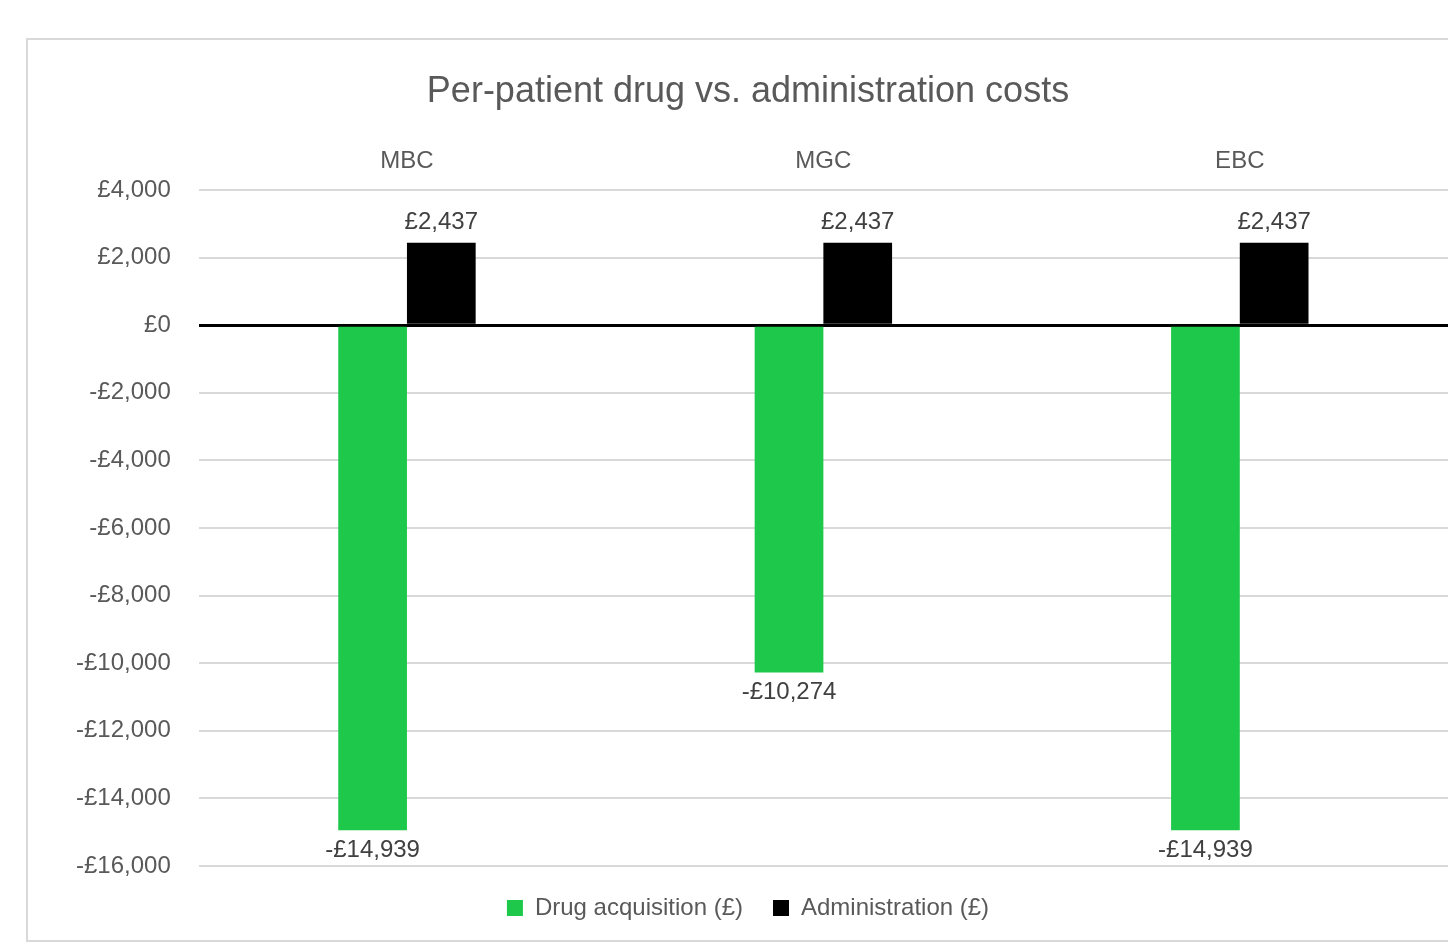 The image size is (1451, 952). What do you see at coordinates (639, 906) in the screenshot?
I see `legend-label: Drug acquisition (£)` at bounding box center [639, 906].